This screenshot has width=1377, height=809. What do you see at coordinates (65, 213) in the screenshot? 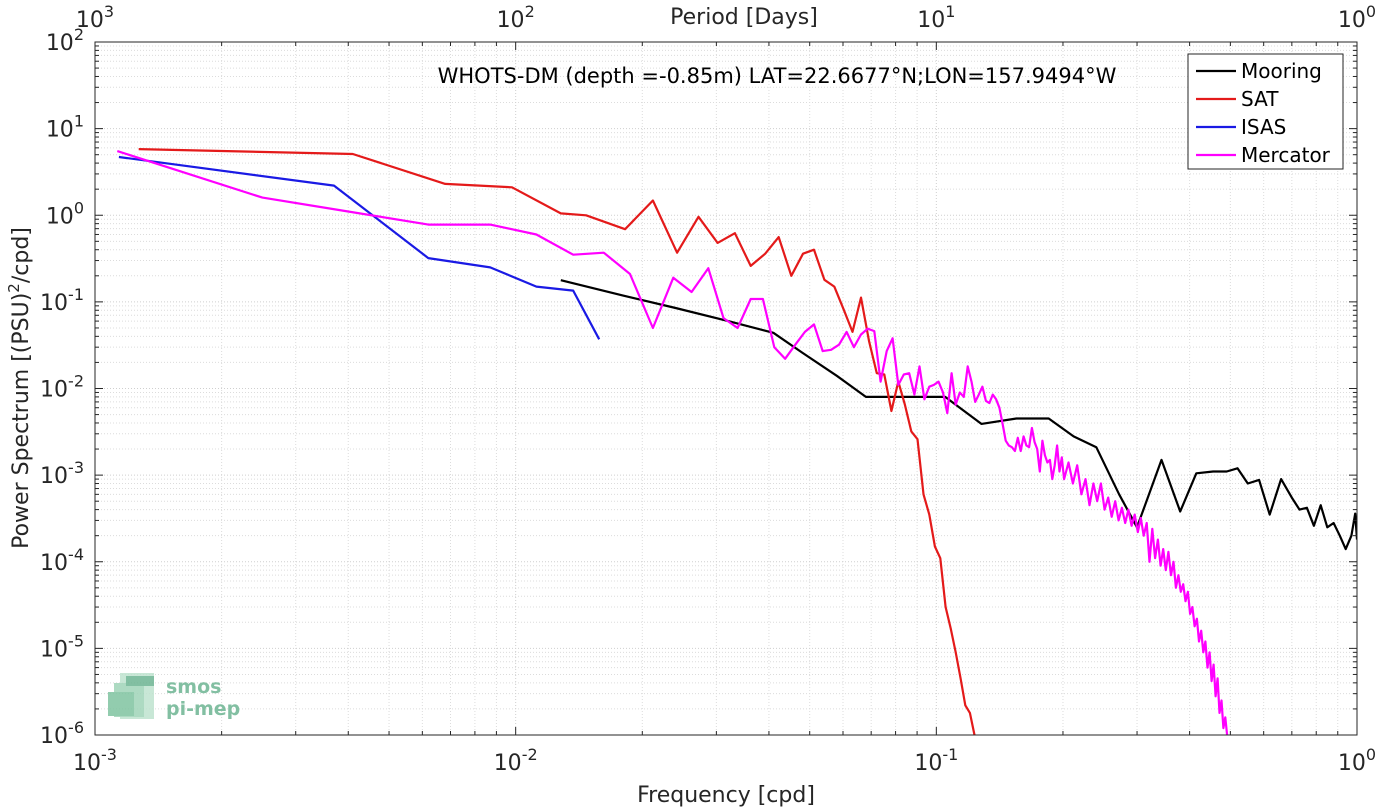
I see `y-tick-label: 10⁰` at bounding box center [65, 213].